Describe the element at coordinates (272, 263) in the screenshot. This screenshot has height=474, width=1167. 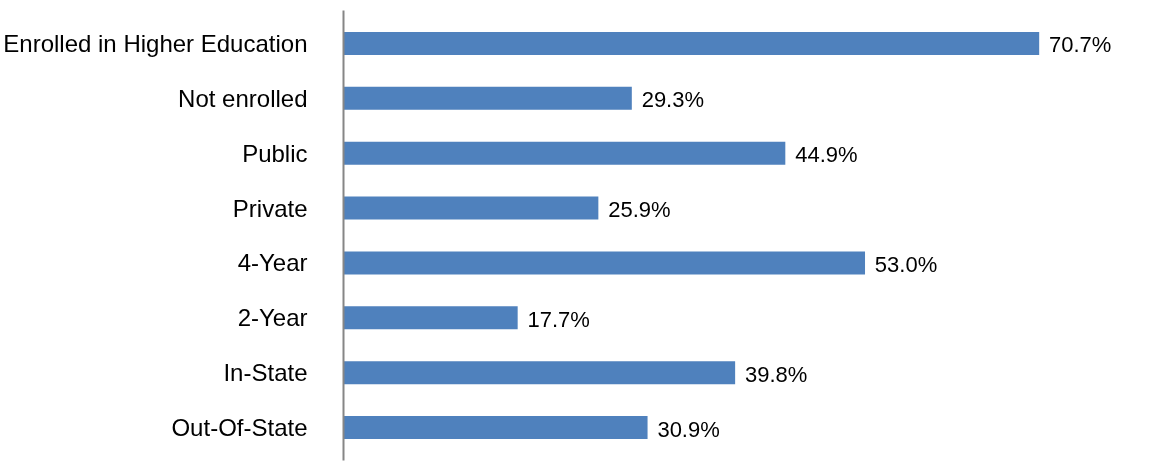
I see `y-tick-label: 4-Year` at that location.